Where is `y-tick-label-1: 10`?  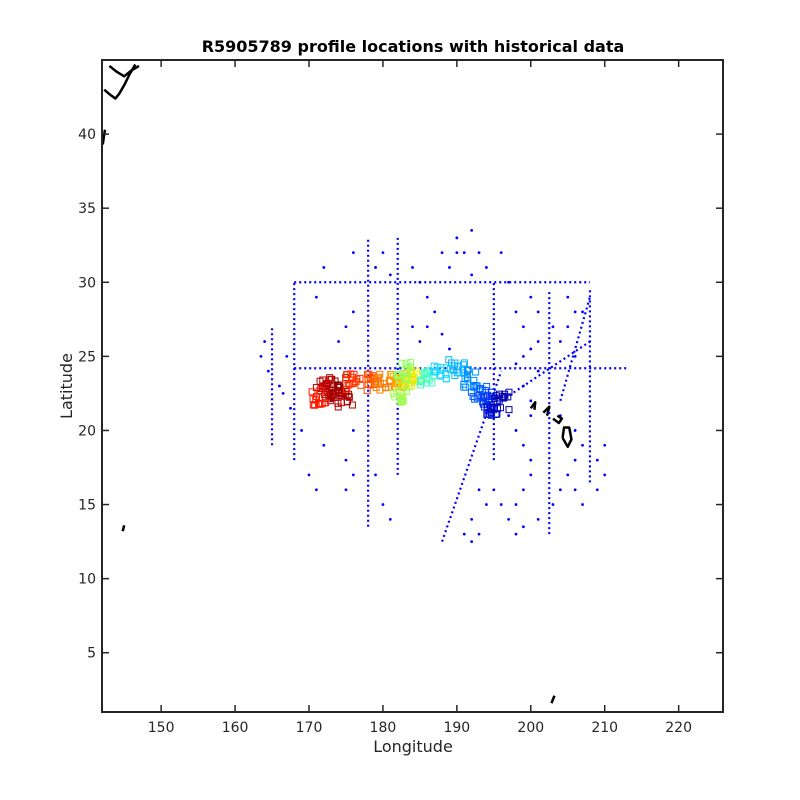 y-tick-label-1: 10 is located at coordinates (87, 580).